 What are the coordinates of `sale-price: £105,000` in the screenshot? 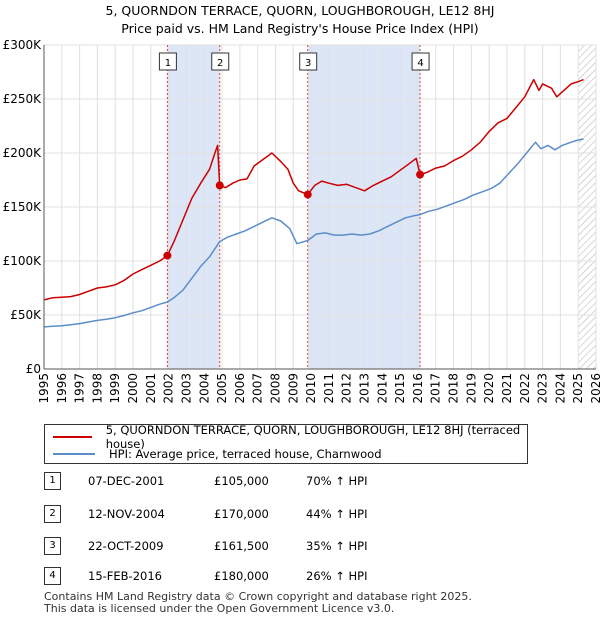 It's located at (241, 481).